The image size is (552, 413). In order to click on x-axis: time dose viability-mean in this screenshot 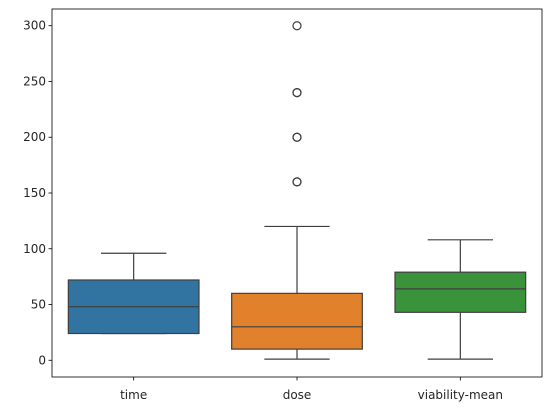, I will do `click(311, 389)`.